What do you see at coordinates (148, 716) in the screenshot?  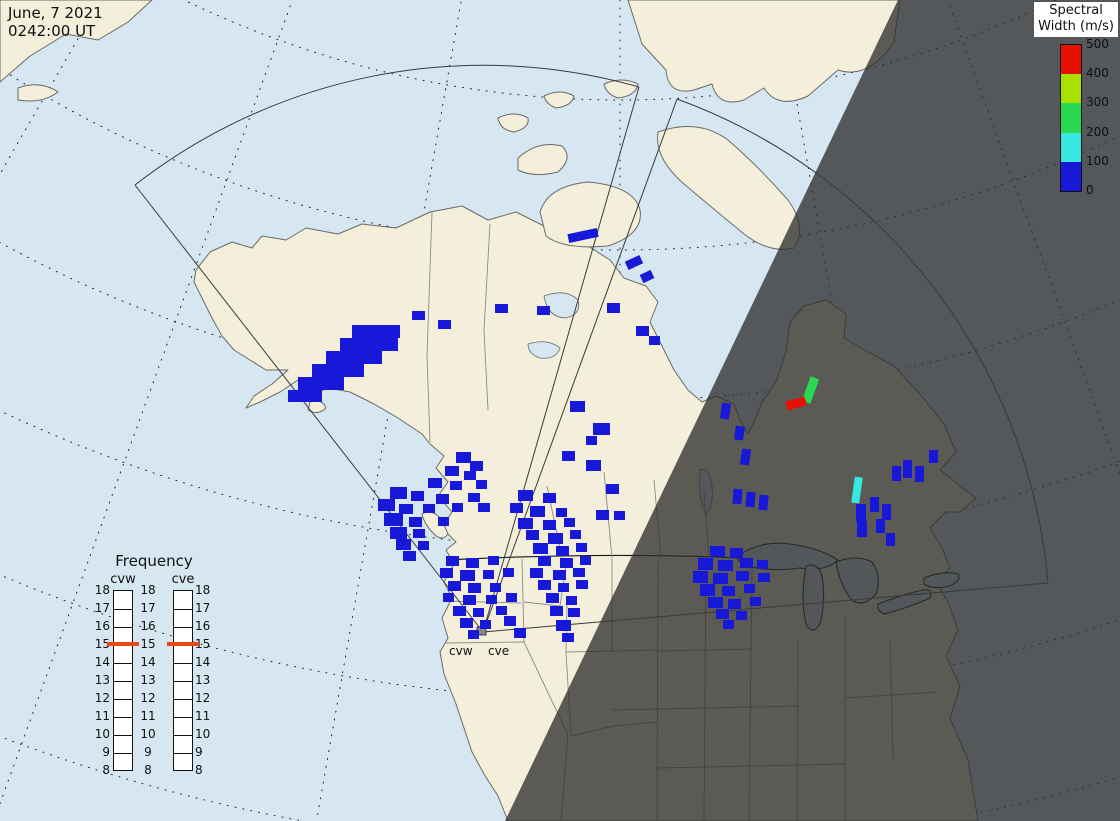 I see `frequency-tick-label: 11` at bounding box center [148, 716].